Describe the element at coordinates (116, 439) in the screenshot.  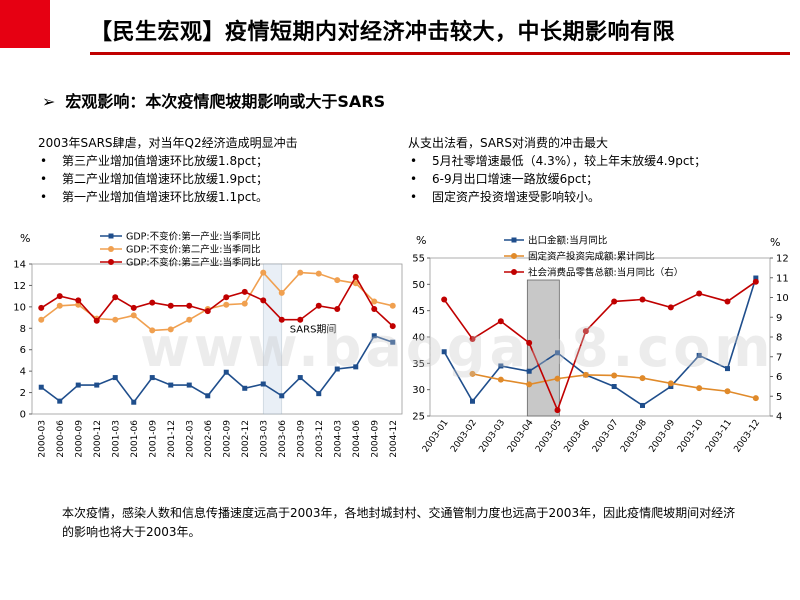
I see `x-tick-label: 2001-03` at that location.